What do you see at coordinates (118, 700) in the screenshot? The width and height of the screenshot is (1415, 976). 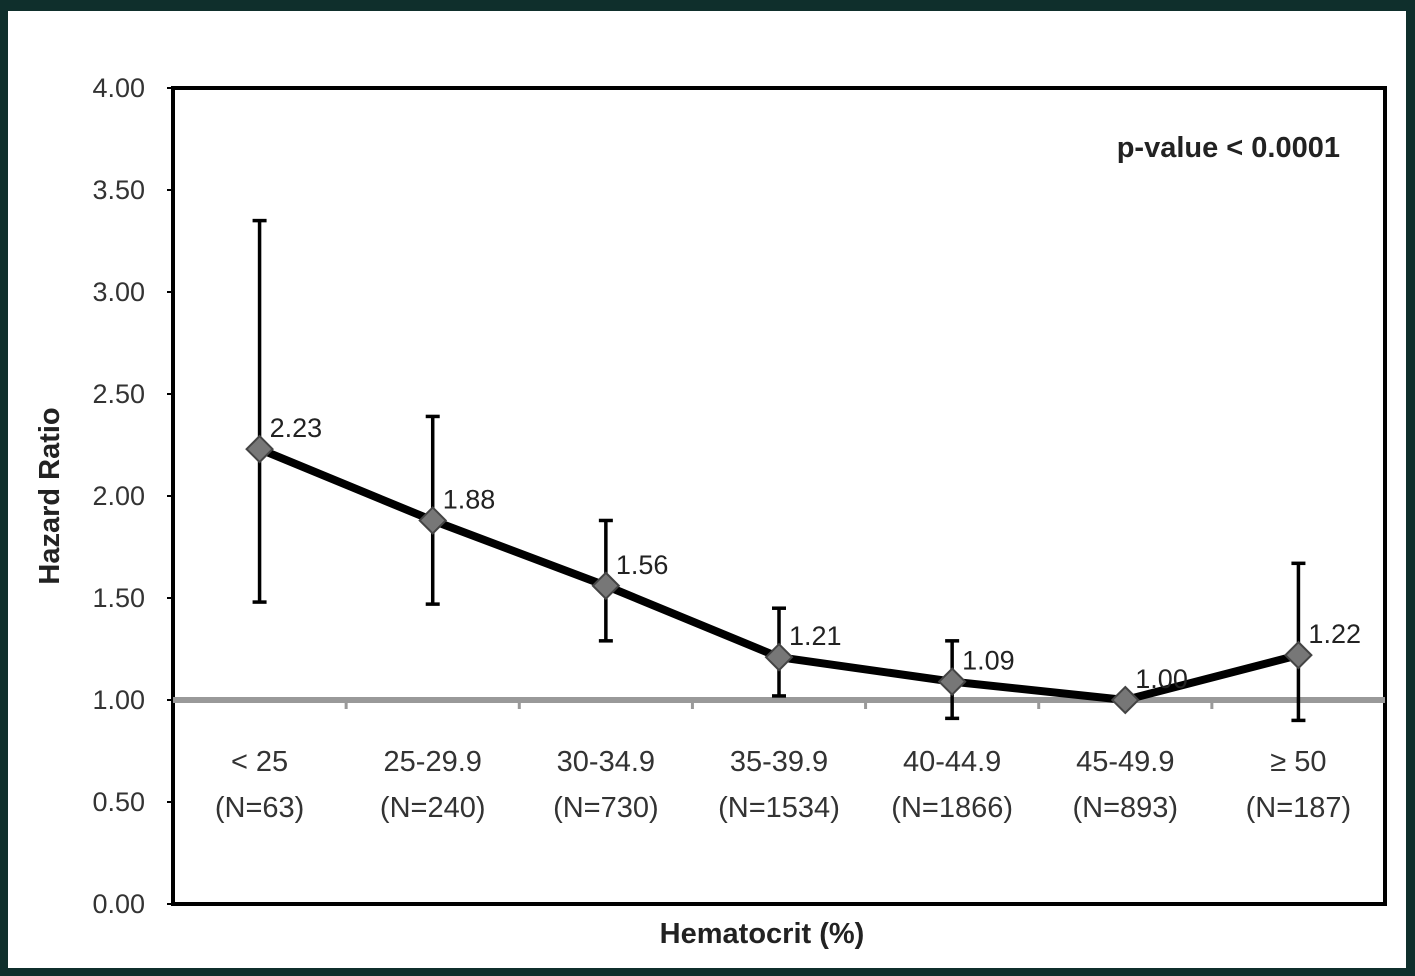 I see `y-tick-label: 1.00` at bounding box center [118, 700].